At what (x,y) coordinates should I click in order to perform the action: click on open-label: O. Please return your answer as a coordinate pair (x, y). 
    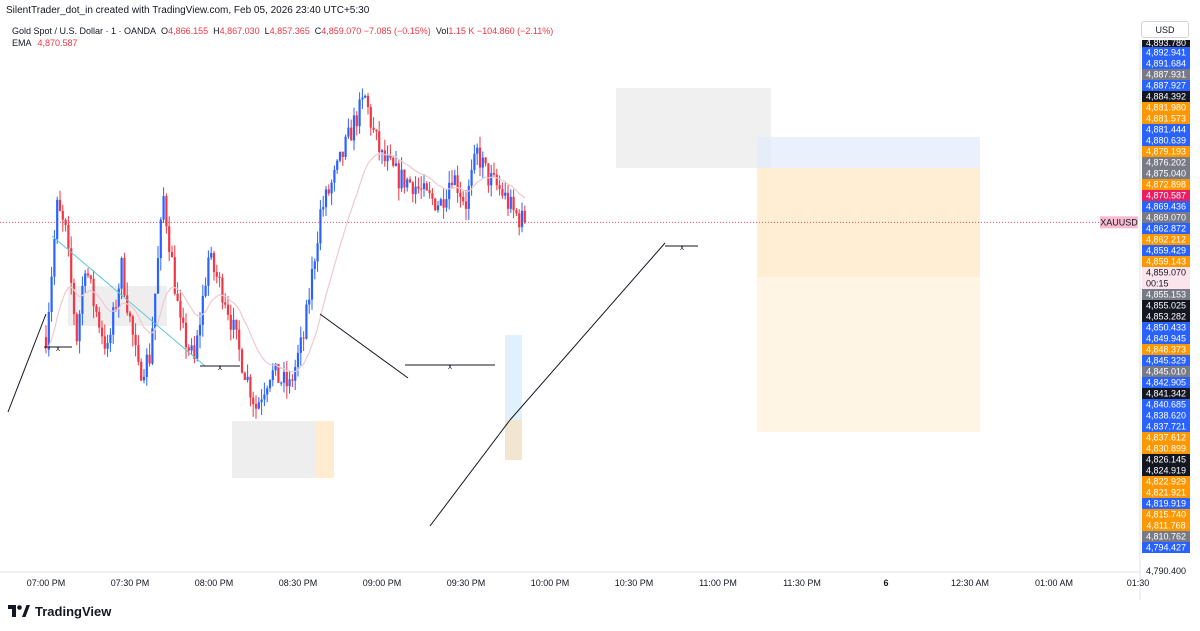
    Looking at the image, I should click on (165, 31).